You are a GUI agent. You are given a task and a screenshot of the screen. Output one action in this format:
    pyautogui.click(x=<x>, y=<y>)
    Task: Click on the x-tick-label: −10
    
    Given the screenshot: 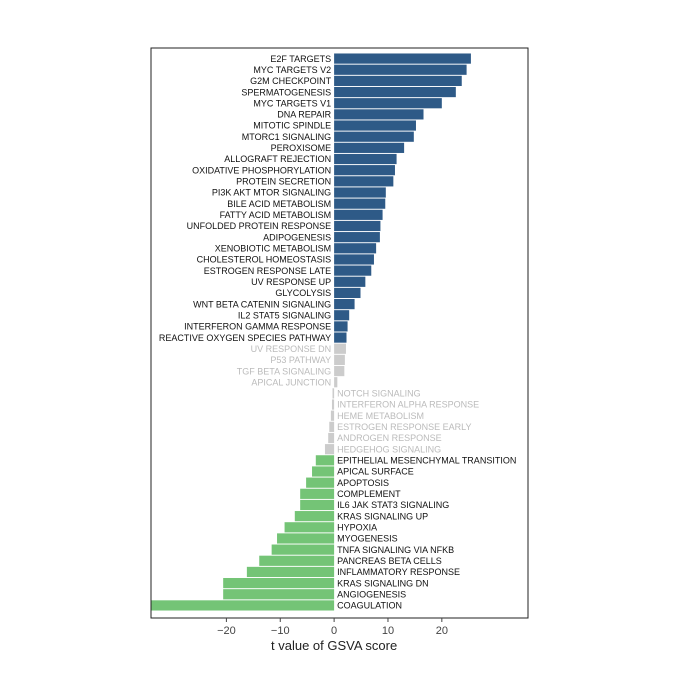 What is the action you would take?
    pyautogui.click(x=280, y=631)
    